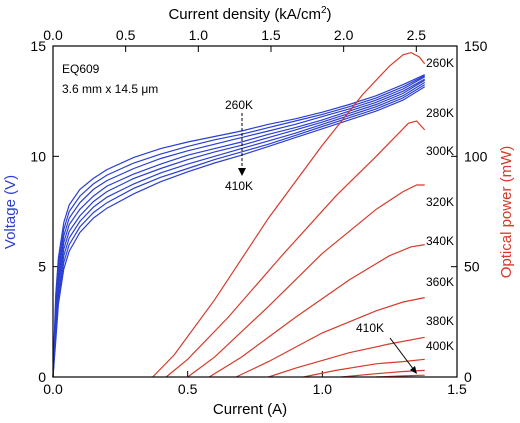 The height and width of the screenshot is (423, 520). What do you see at coordinates (329, 14) in the screenshot?
I see `x-top-axis-title-end: )` at bounding box center [329, 14].